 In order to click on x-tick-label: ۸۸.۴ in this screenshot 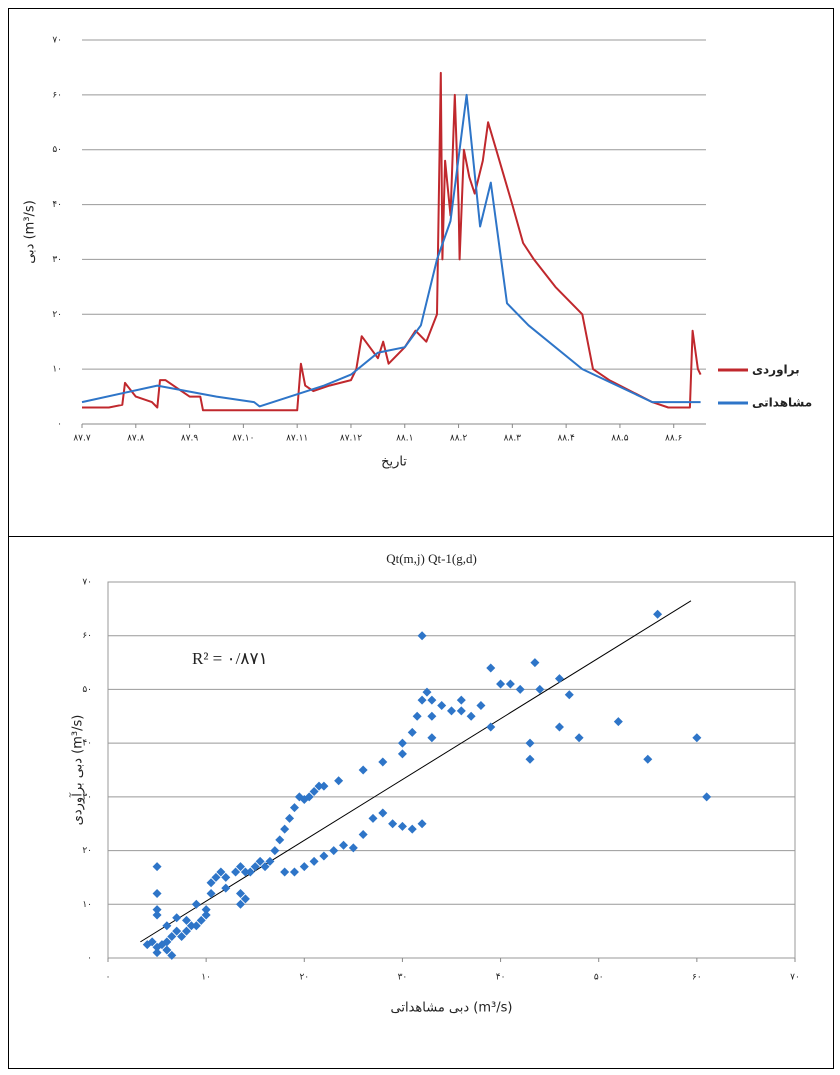, I will do `click(566, 439)`.